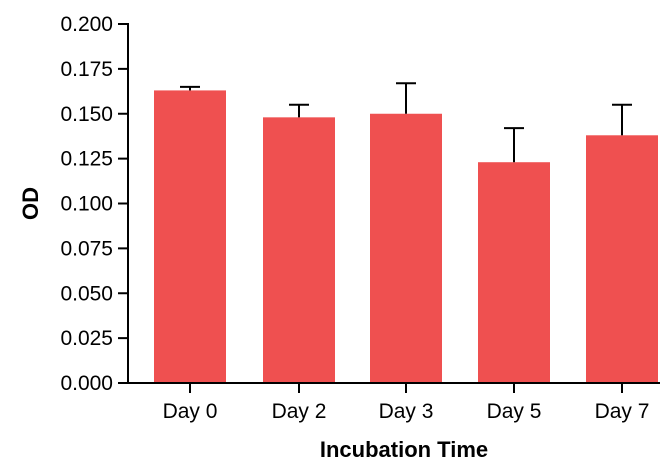  I want to click on x-tick-label: Day 0, so click(190, 411).